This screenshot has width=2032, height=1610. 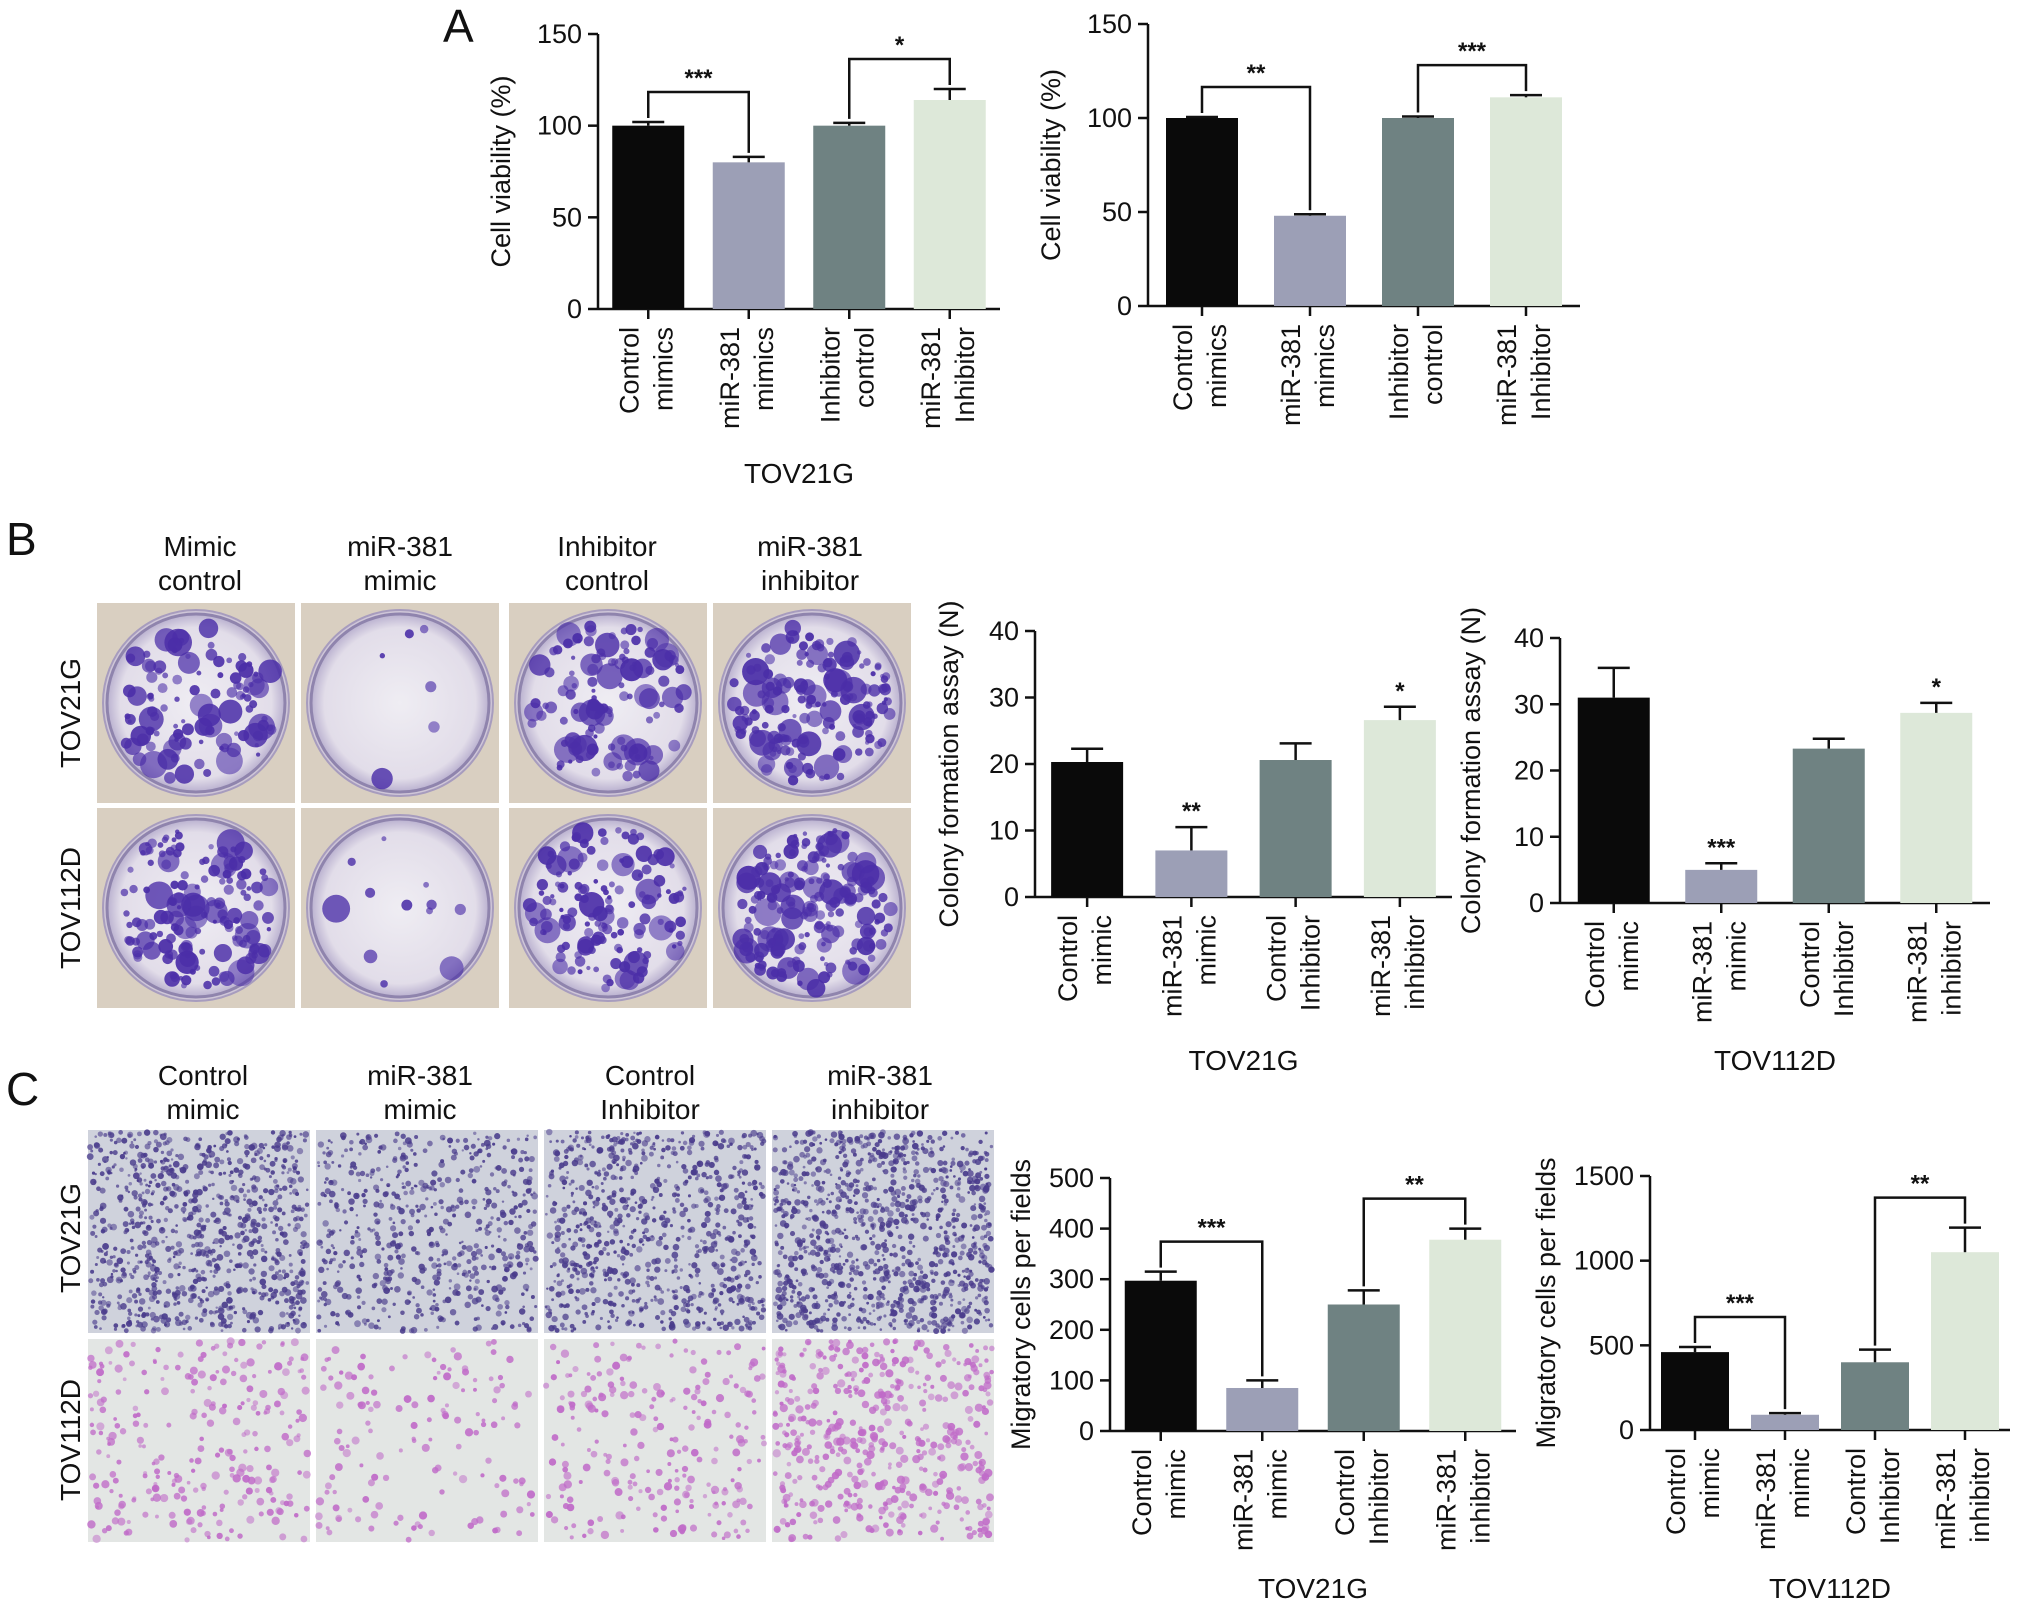 What do you see at coordinates (1071, 1330) in the screenshot?
I see `y-tick-label: 200` at bounding box center [1071, 1330].